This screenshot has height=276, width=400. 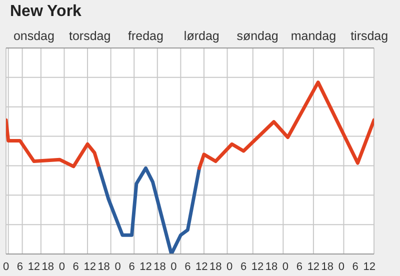 I want to click on text: mandag, so click(x=313, y=36).